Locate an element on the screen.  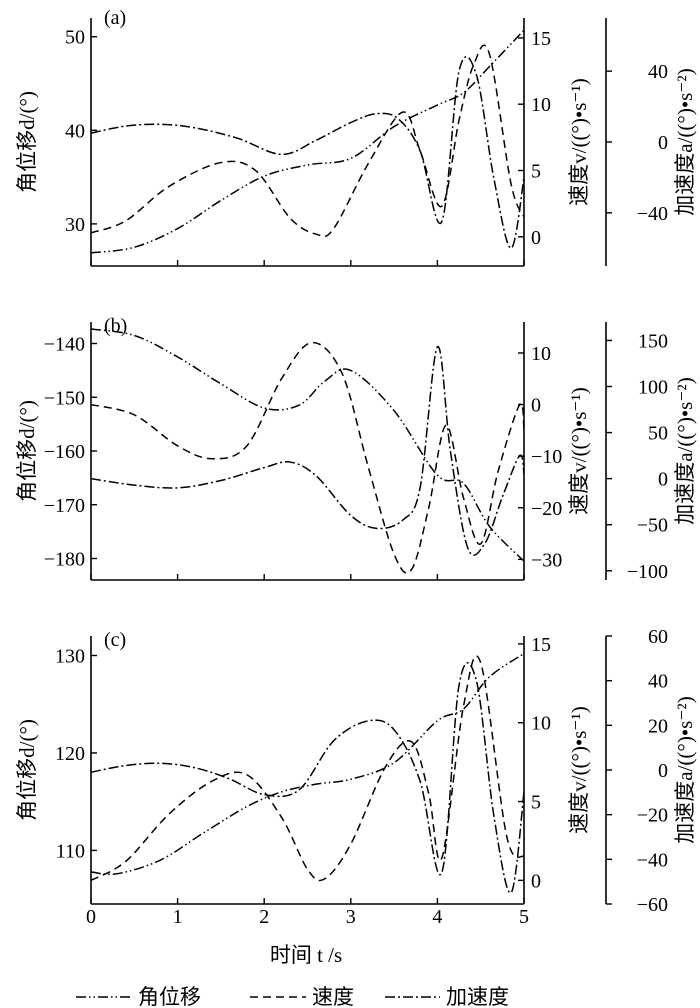
panel-label: (b) is located at coordinates (115, 326).